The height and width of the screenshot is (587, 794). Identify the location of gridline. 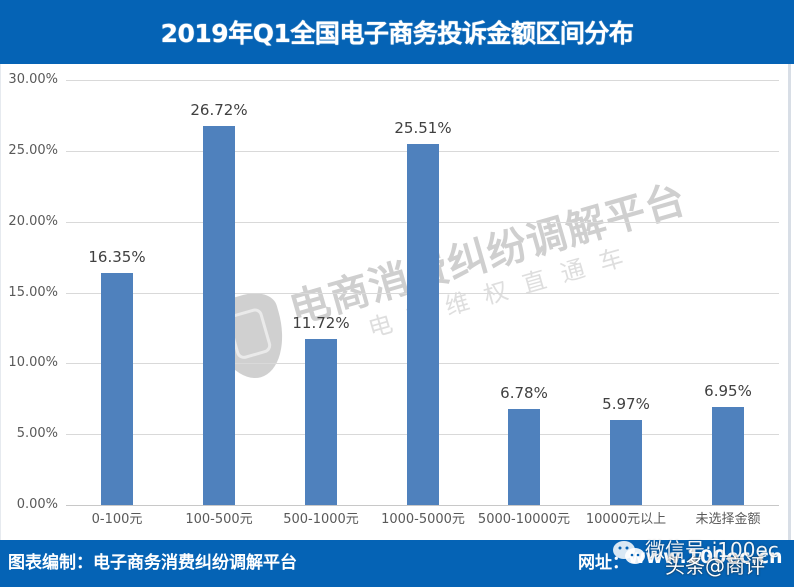
(422, 80).